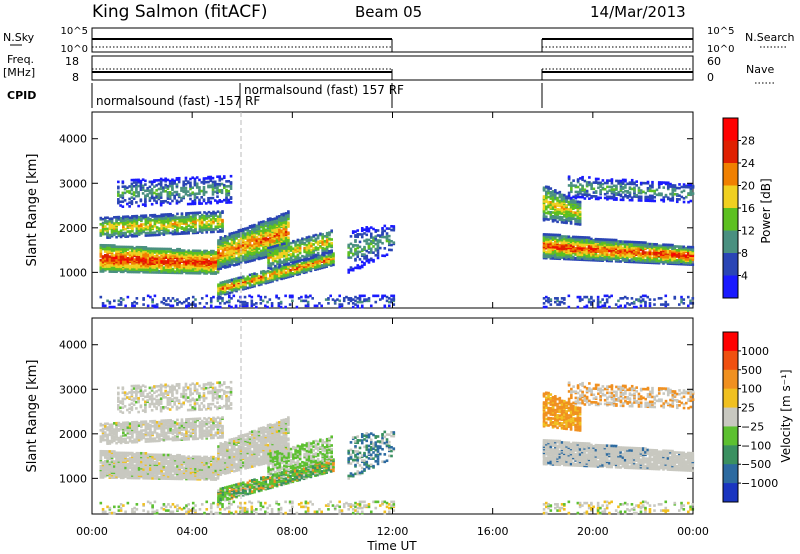 Image resolution: width=800 pixels, height=554 pixels. Describe the element at coordinates (74, 49) in the screenshot. I see `nsky-tick-bottom: 10^0` at that location.